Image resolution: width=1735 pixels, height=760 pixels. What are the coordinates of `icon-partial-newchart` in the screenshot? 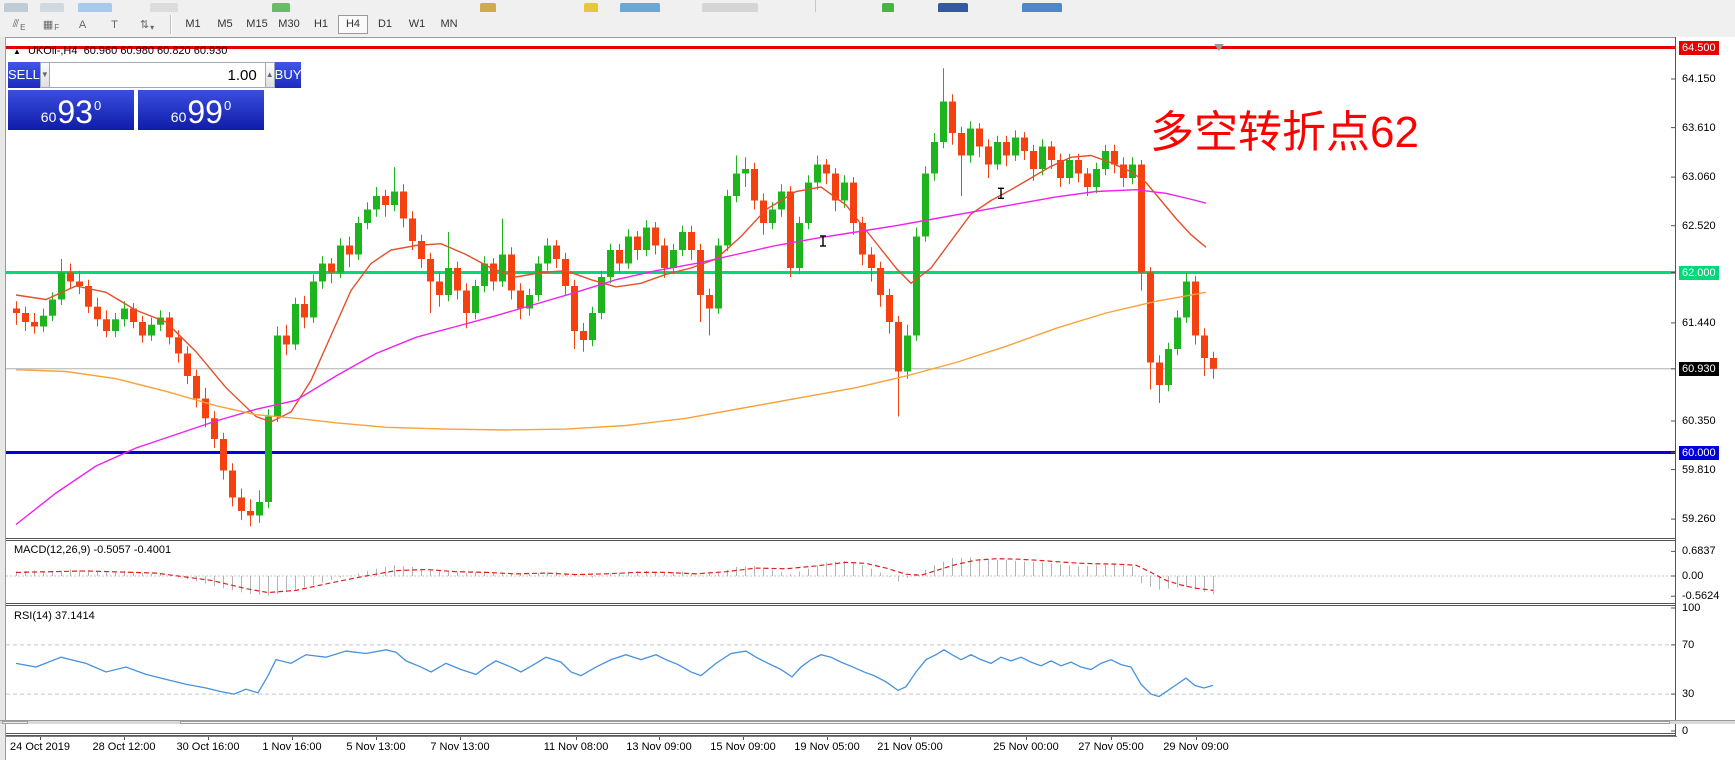 It's located at (52, 7).